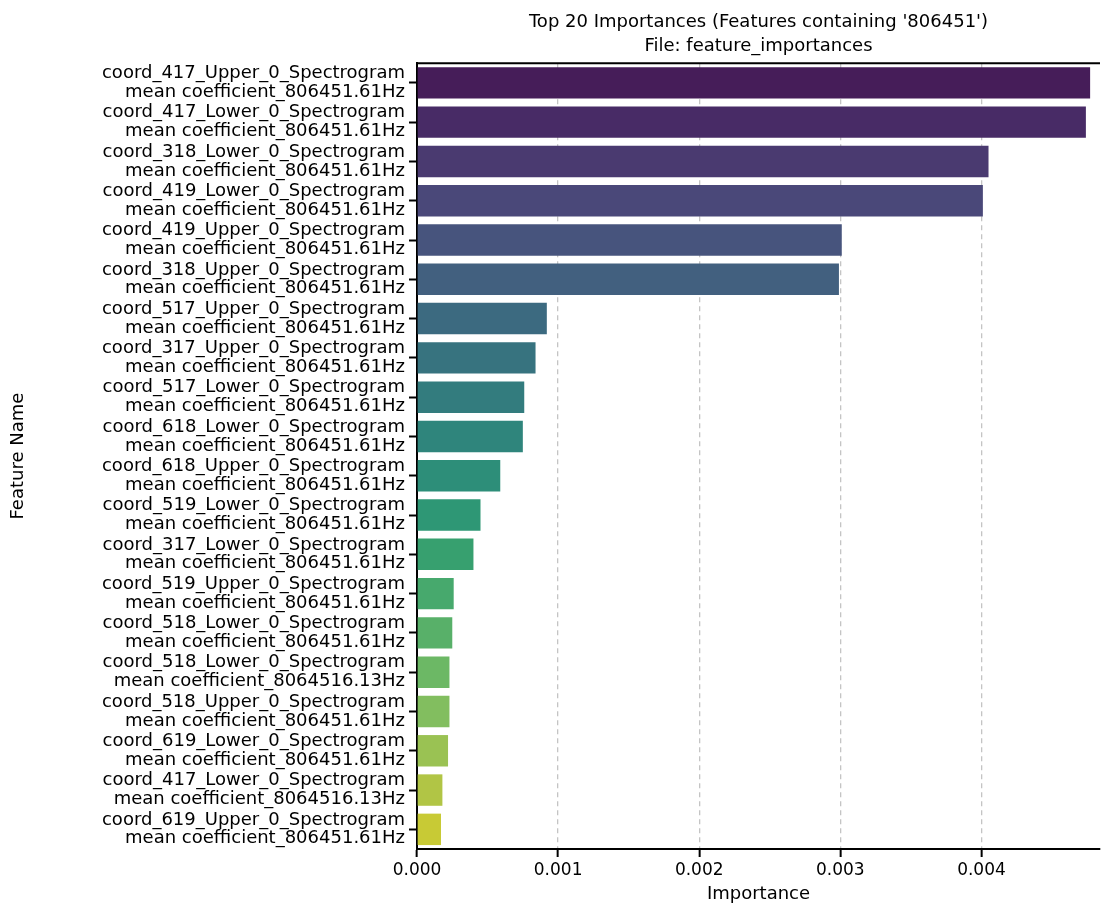 The image size is (1102, 909). Describe the element at coordinates (558, 868) in the screenshot. I see `x-tick-label: 0.001` at that location.